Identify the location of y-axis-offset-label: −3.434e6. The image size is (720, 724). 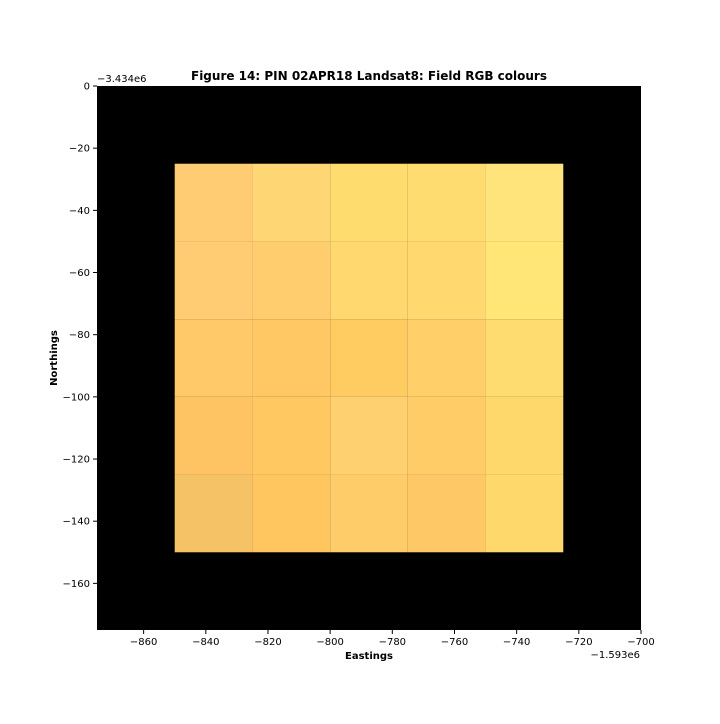
(122, 79).